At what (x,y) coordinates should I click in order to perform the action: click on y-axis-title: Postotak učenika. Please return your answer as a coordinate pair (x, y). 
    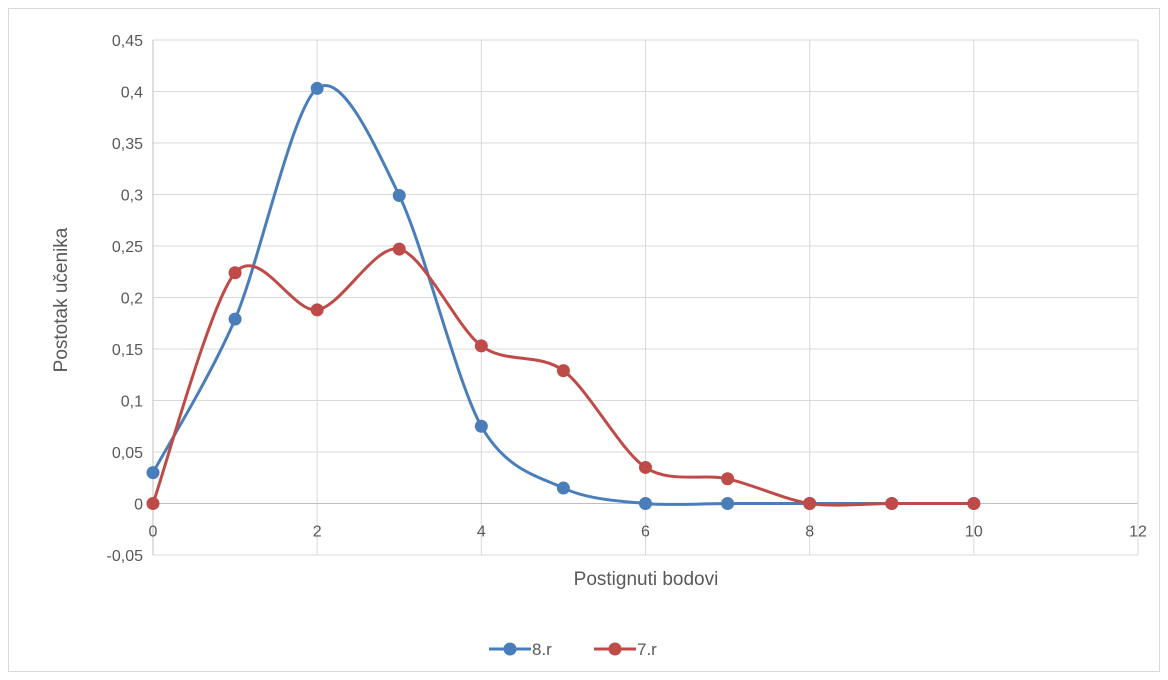
    Looking at the image, I should click on (61, 299).